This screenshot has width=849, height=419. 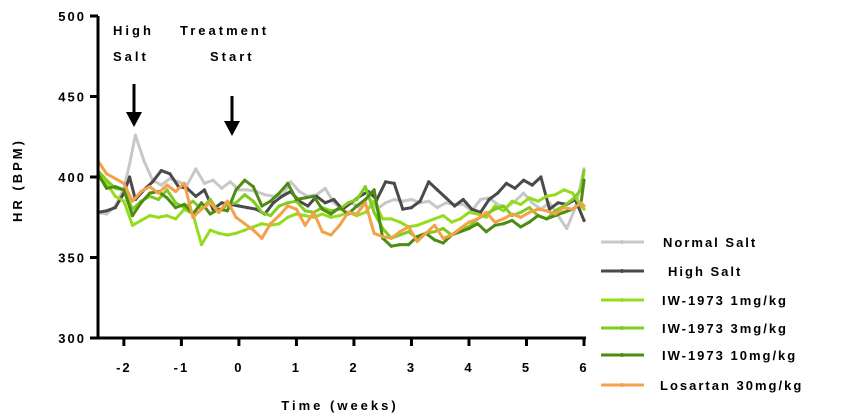 What do you see at coordinates (725, 328) in the screenshot?
I see `legend-label: IW-1973 3mg/kg` at bounding box center [725, 328].